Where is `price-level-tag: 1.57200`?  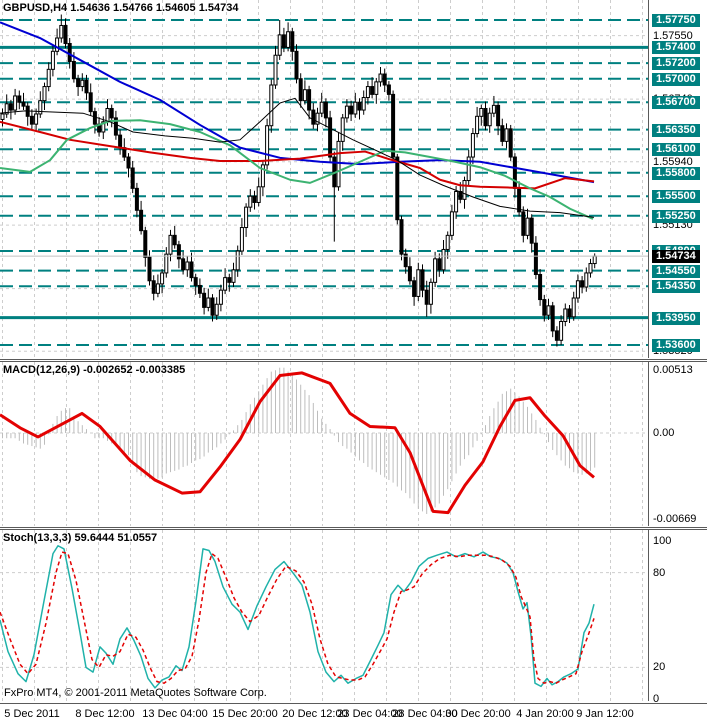 price-level-tag: 1.57200 is located at coordinates (676, 63).